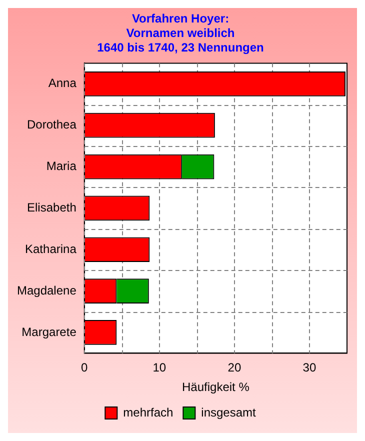  What do you see at coordinates (51, 207) in the screenshot?
I see `y-tick-label: Elisabeth` at bounding box center [51, 207].